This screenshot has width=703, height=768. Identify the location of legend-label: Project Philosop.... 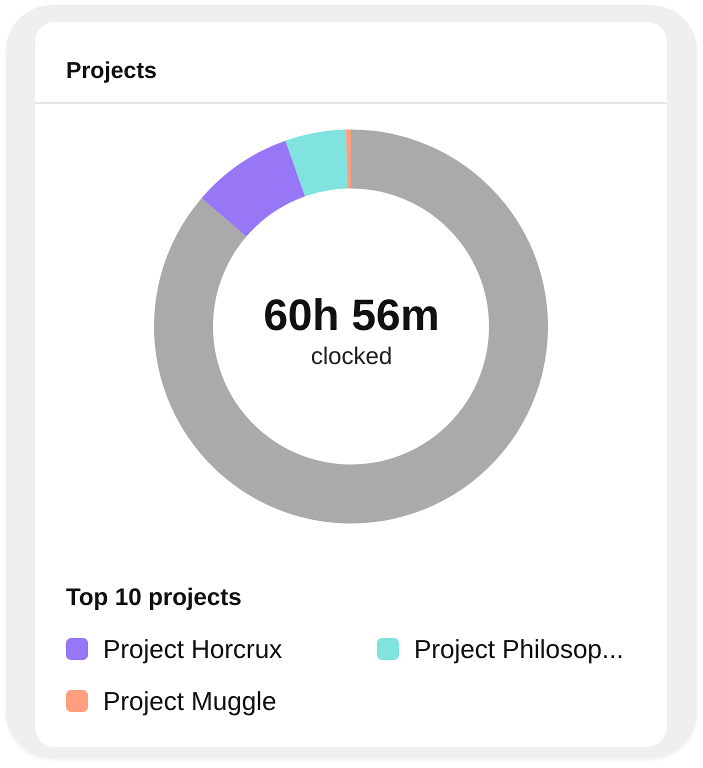
(519, 649).